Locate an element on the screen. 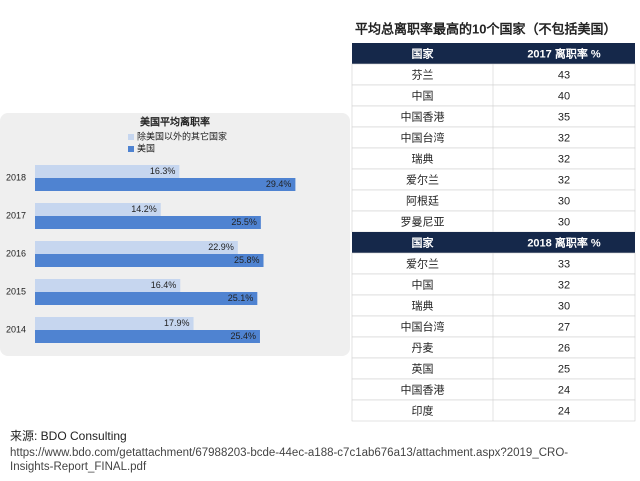  table-title: 平均总离职率最高的10个国家（不包括美国） is located at coordinates (485, 28).